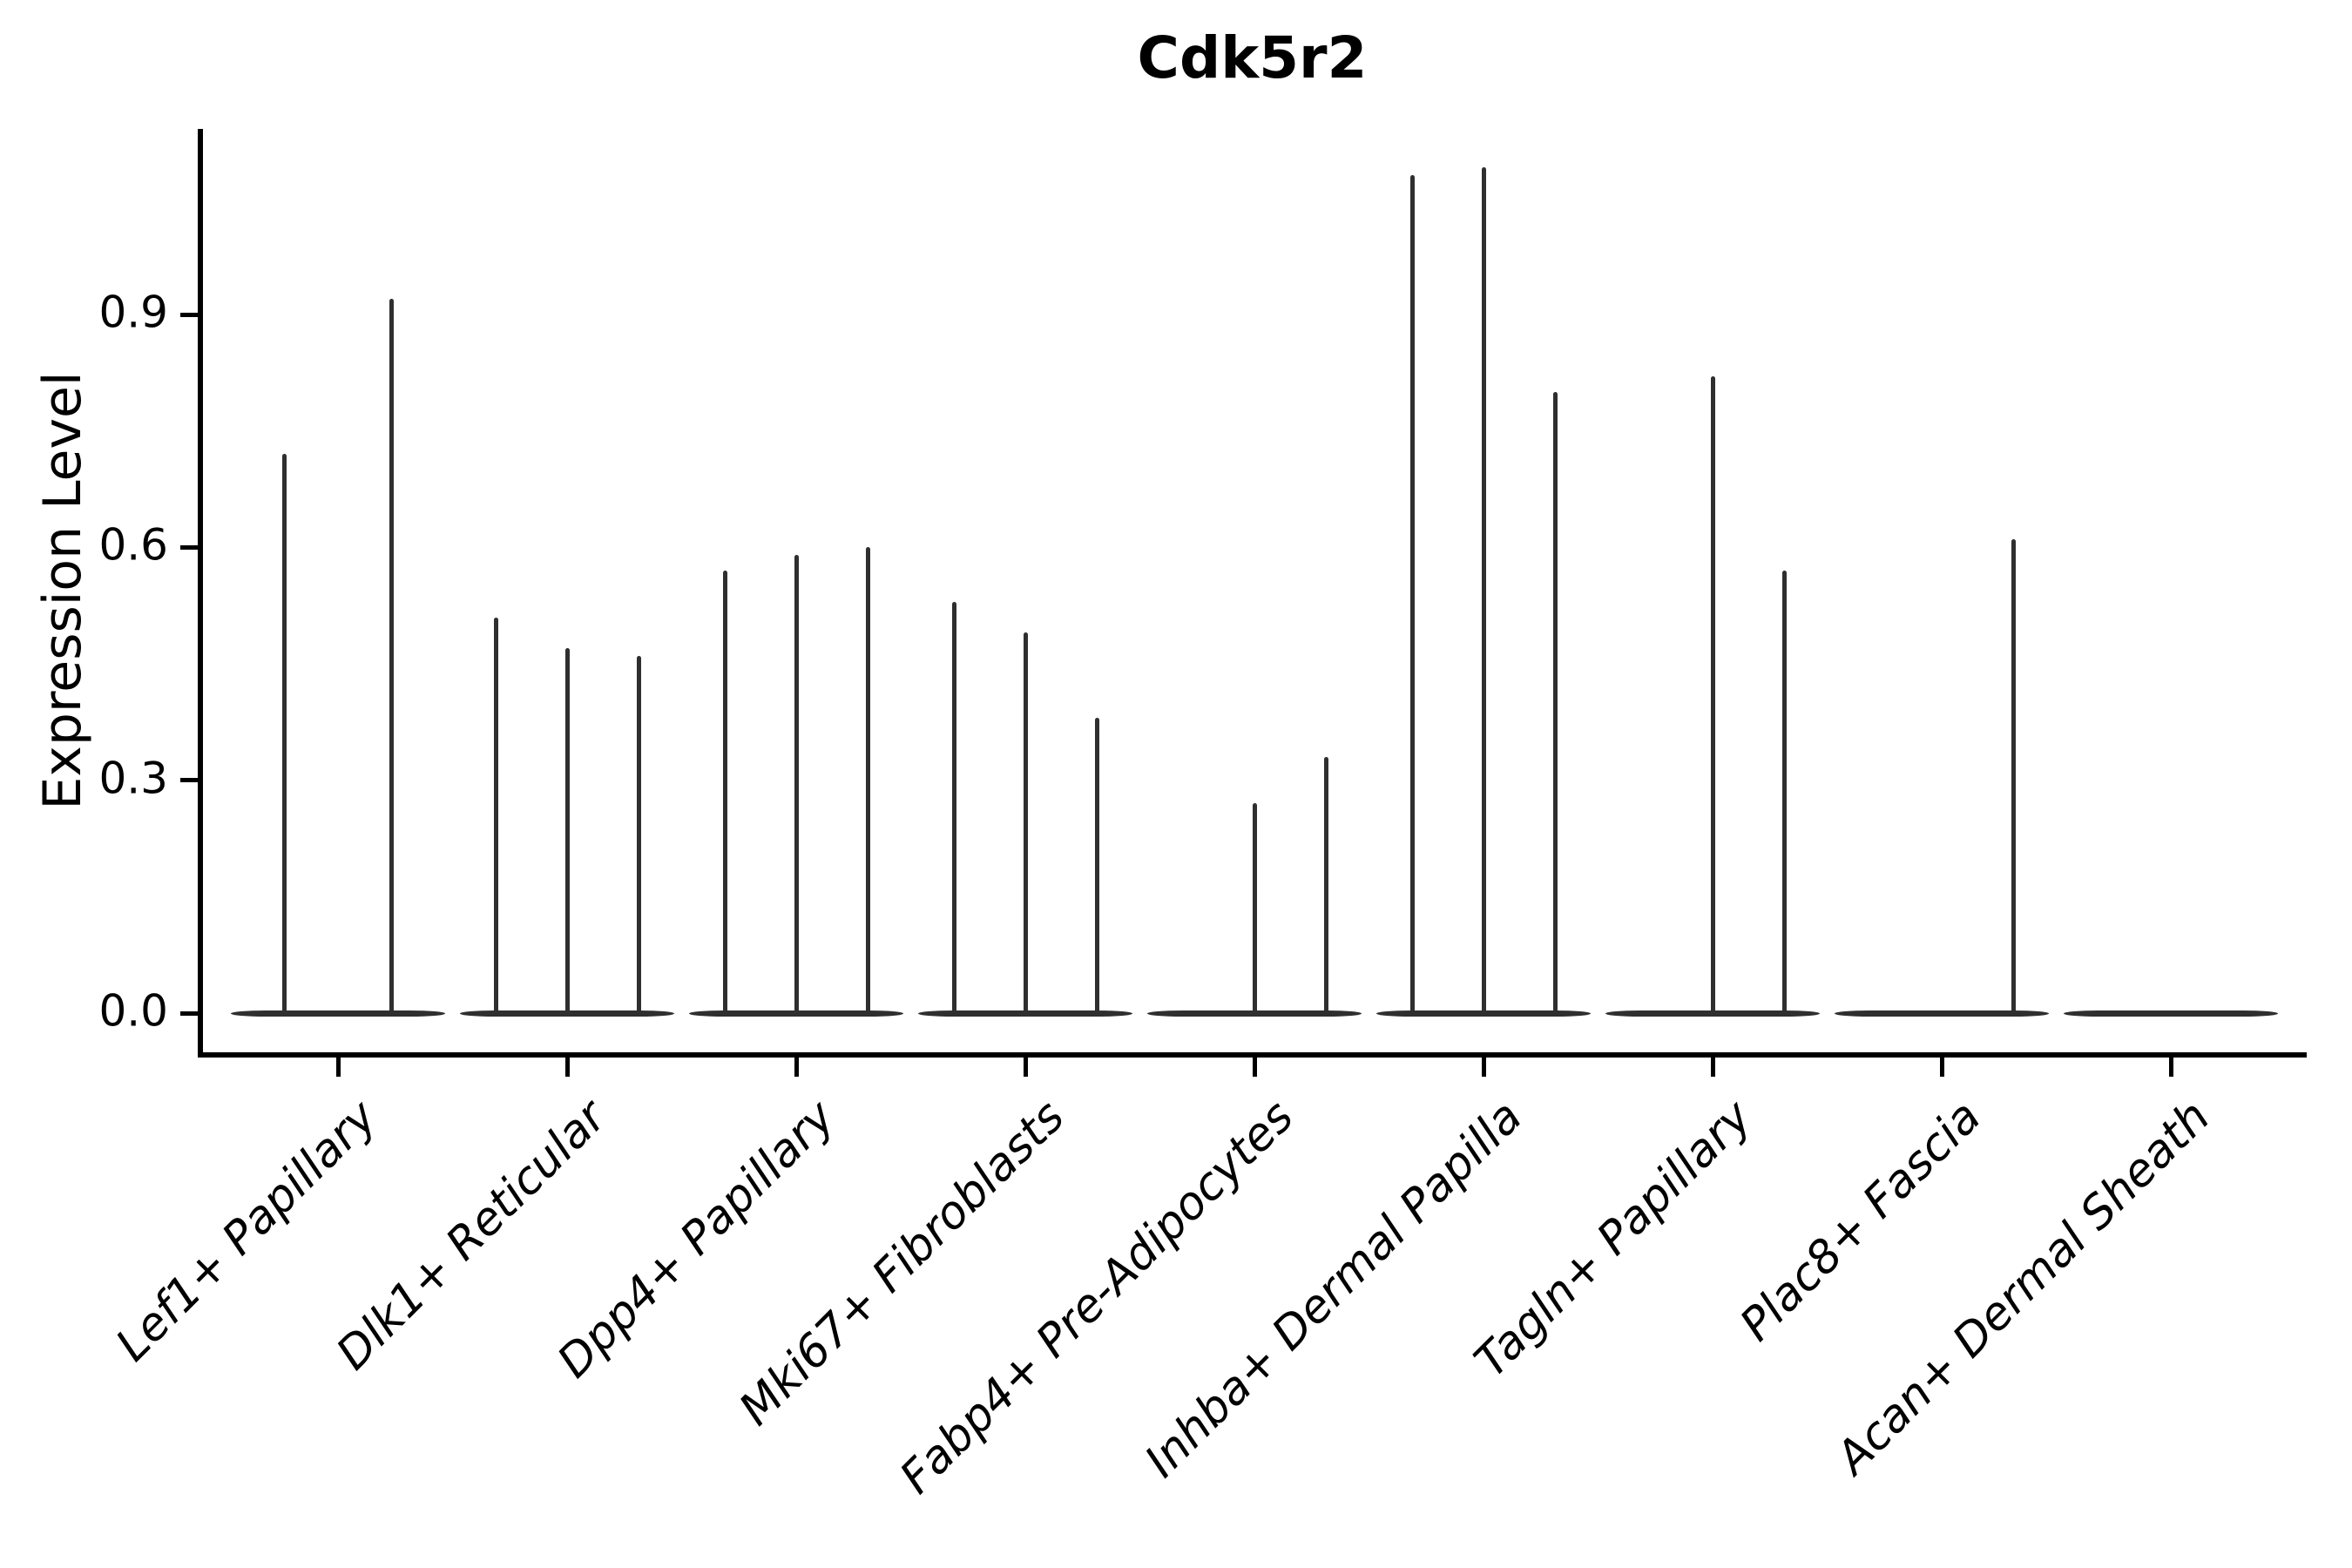  Describe the element at coordinates (200, 593) in the screenshot. I see `y-axis-spine` at that location.